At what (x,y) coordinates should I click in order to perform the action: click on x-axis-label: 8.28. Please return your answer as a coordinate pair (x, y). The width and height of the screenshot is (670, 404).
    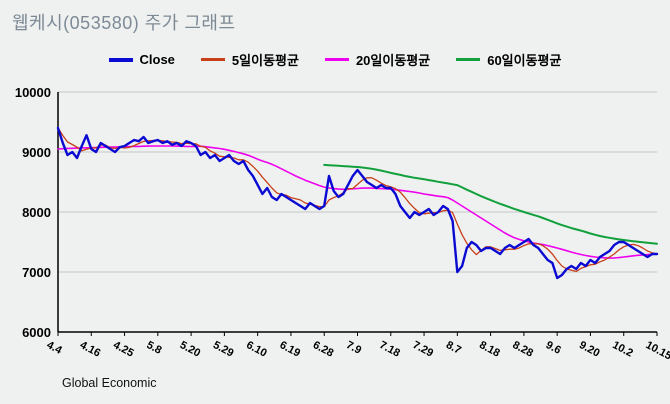
    Looking at the image, I should click on (522, 349).